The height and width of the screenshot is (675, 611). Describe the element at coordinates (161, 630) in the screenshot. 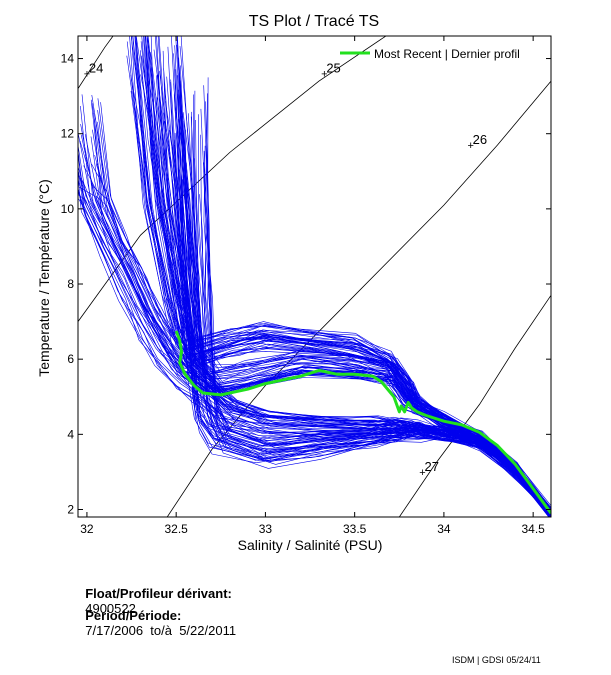

I see `period-value: 7/17/2006 to/à 5/22/2011` at that location.